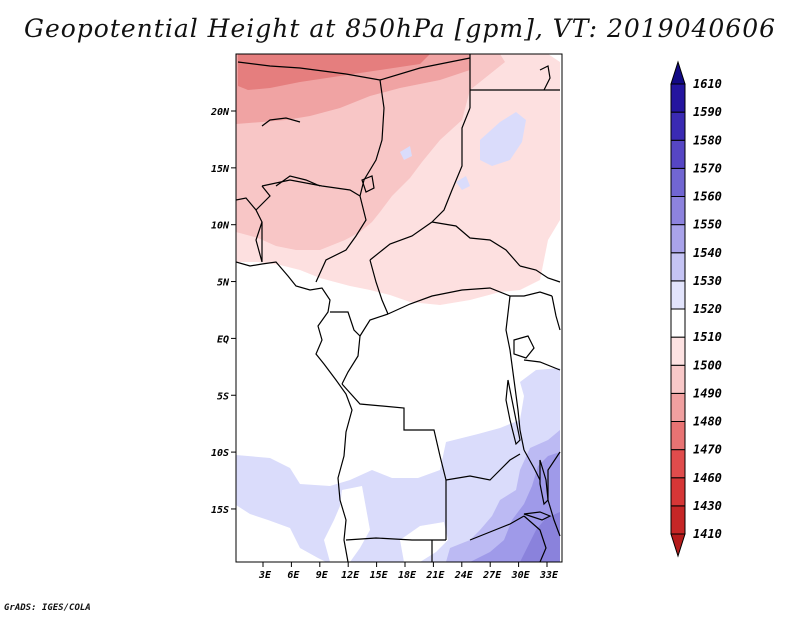 The width and height of the screenshot is (800, 618). What do you see at coordinates (513, 412) in the screenshot?
I see `lake-tanganyika` at bounding box center [513, 412].